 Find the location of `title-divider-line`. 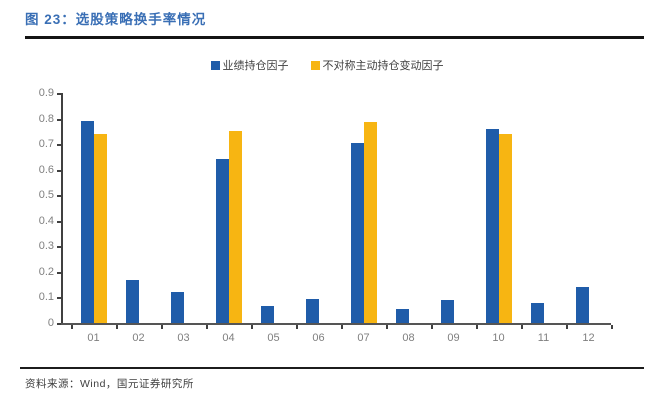

title-divider-line is located at coordinates (334, 37).